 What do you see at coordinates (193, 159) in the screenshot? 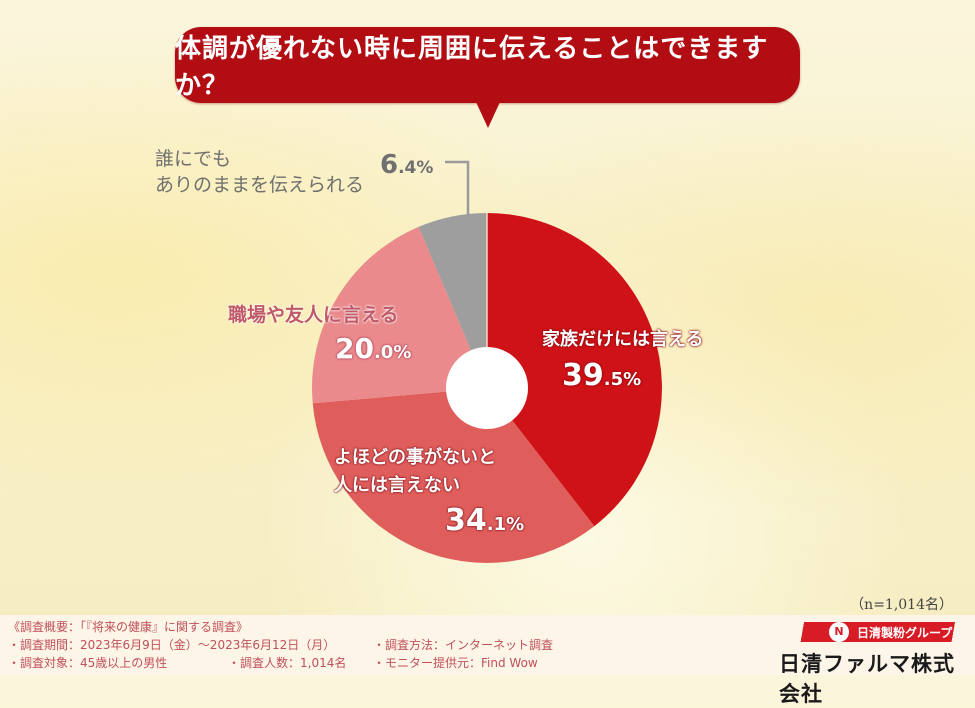
I see `label-anyone-line1: 誰にでも` at bounding box center [193, 159].